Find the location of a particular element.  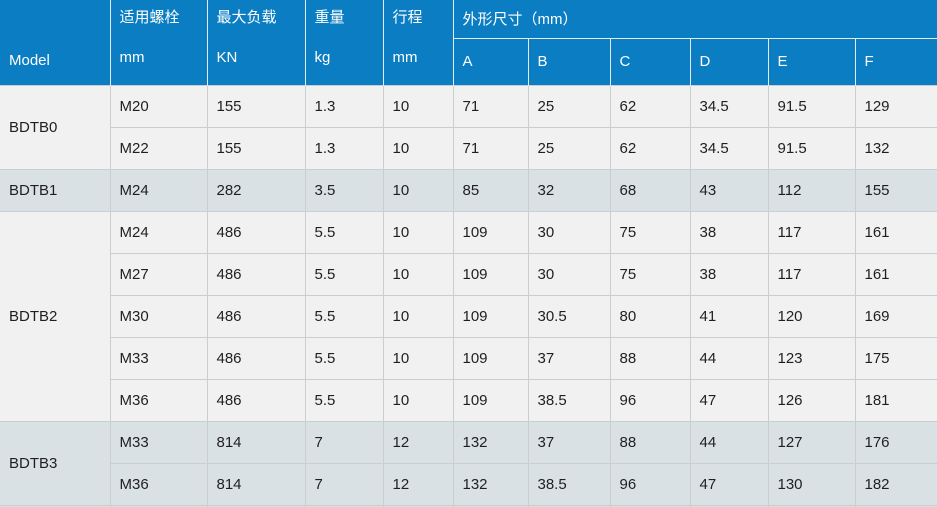

cell: 3.5 is located at coordinates (344, 189).